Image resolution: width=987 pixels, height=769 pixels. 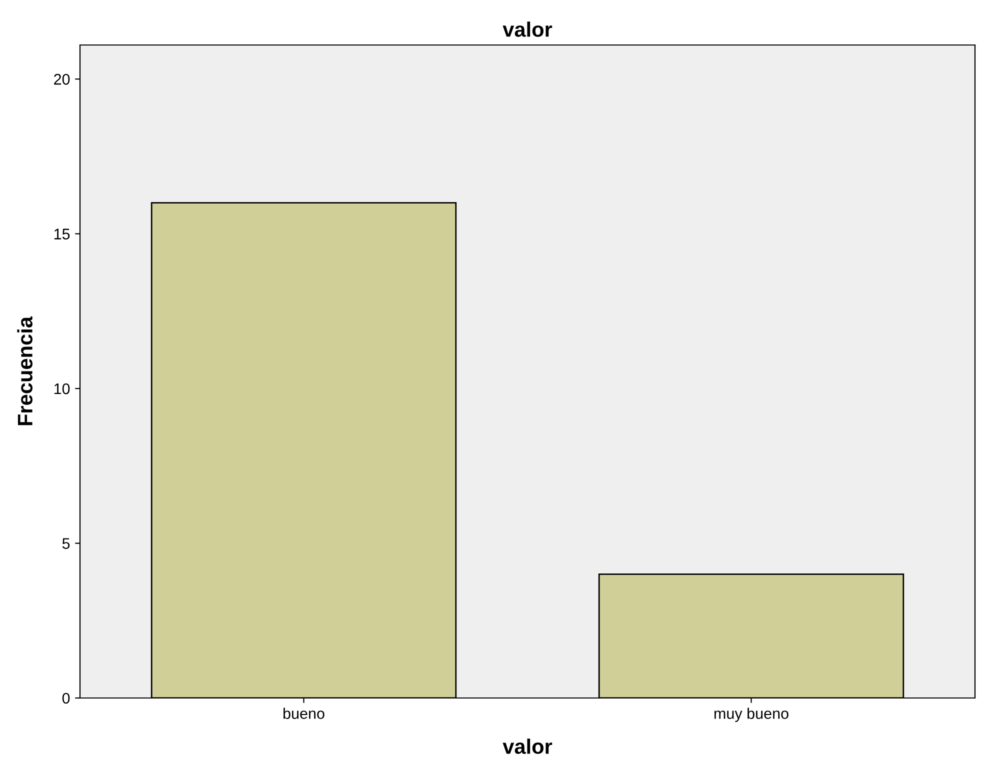 What do you see at coordinates (66, 543) in the screenshot?
I see `y-tick-label: 5` at bounding box center [66, 543].